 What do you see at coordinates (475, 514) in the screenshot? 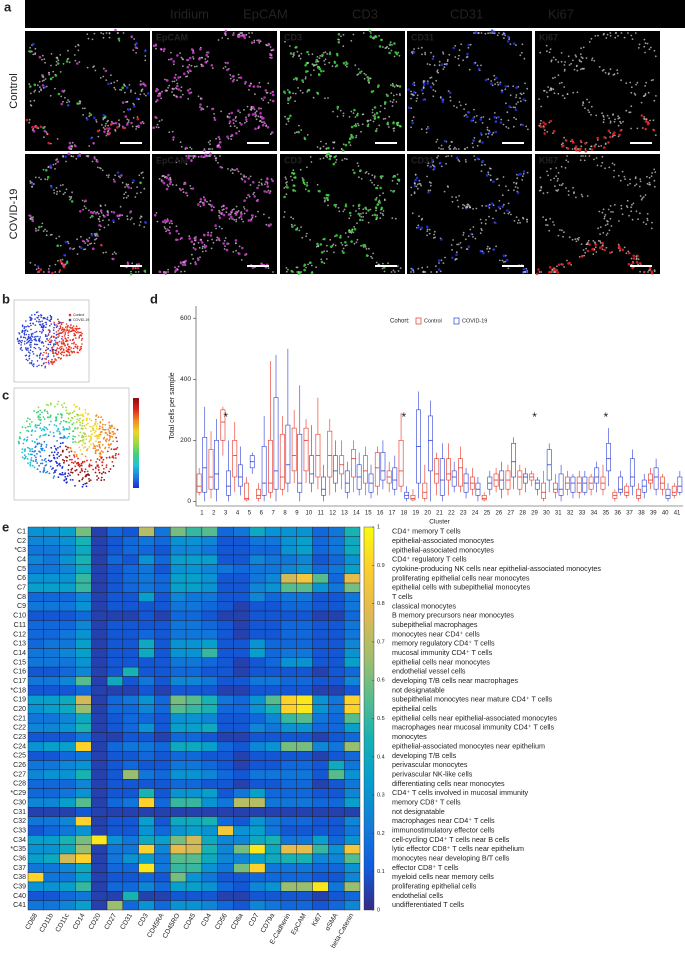
I see `x-tick-label: 24` at bounding box center [475, 514].